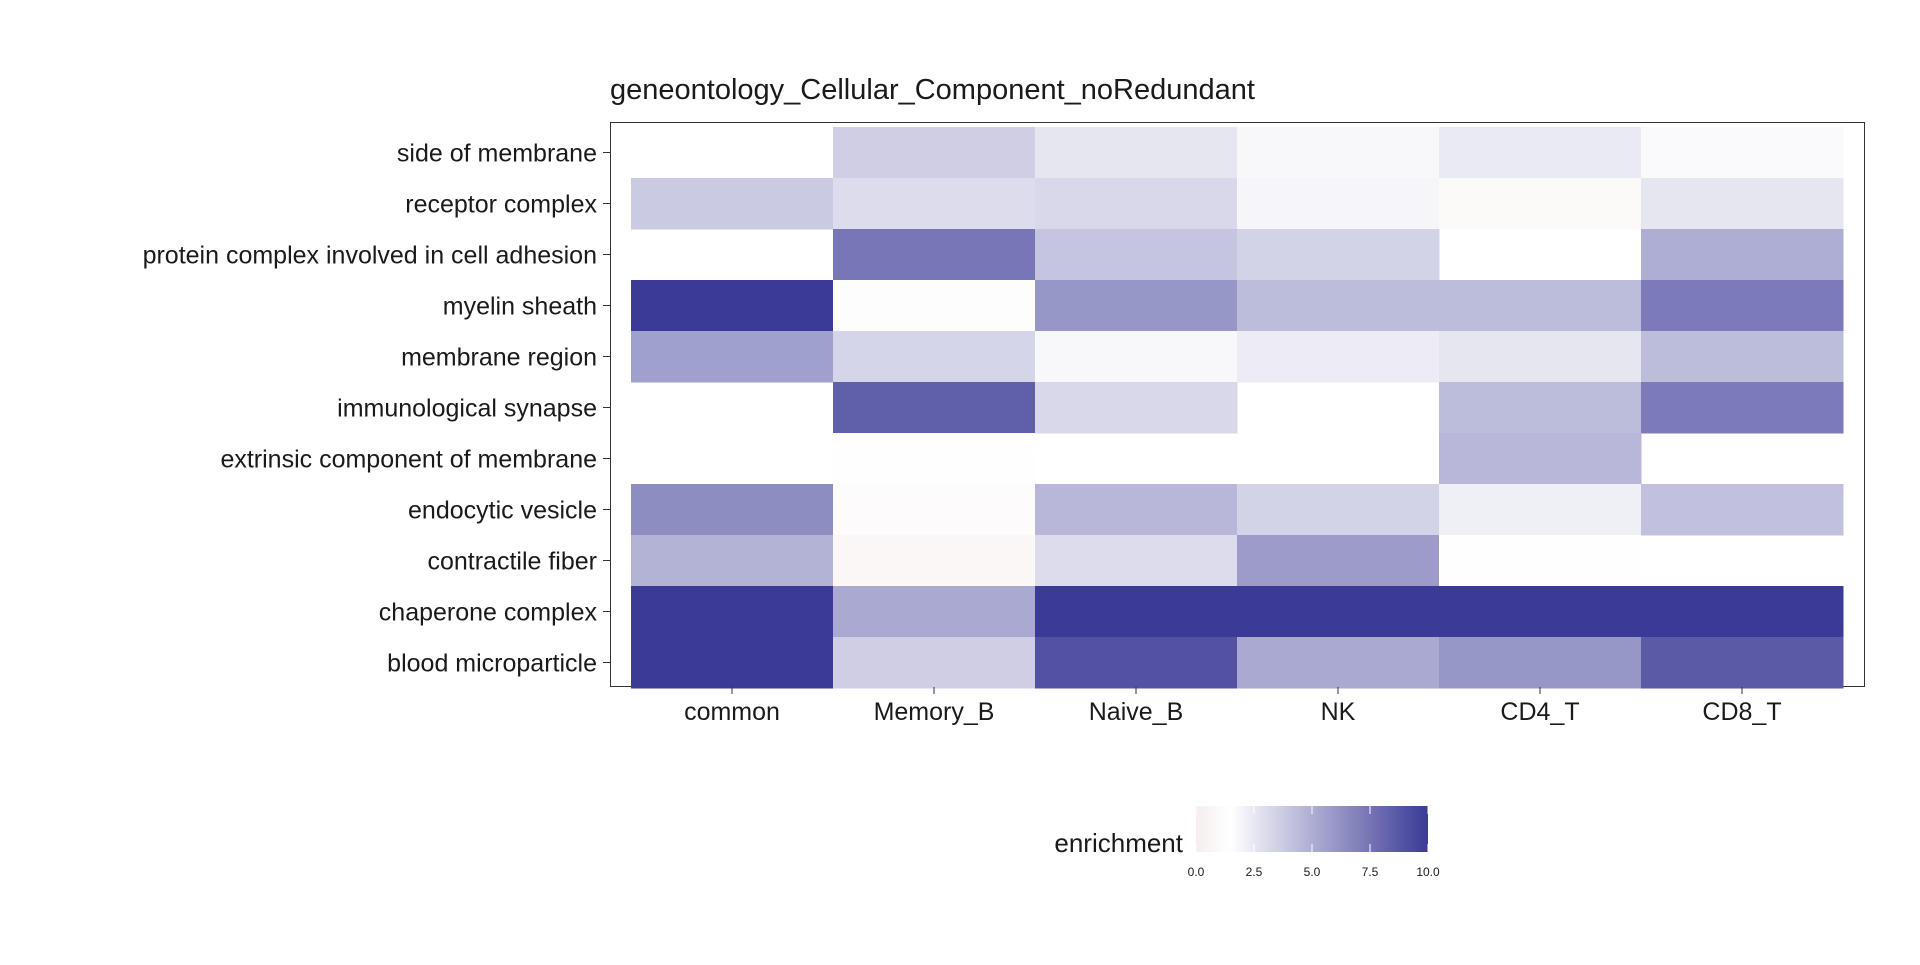 This screenshot has height=965, width=1920. What do you see at coordinates (1741, 712) in the screenshot?
I see `x-tick-label: CD8_T` at bounding box center [1741, 712].